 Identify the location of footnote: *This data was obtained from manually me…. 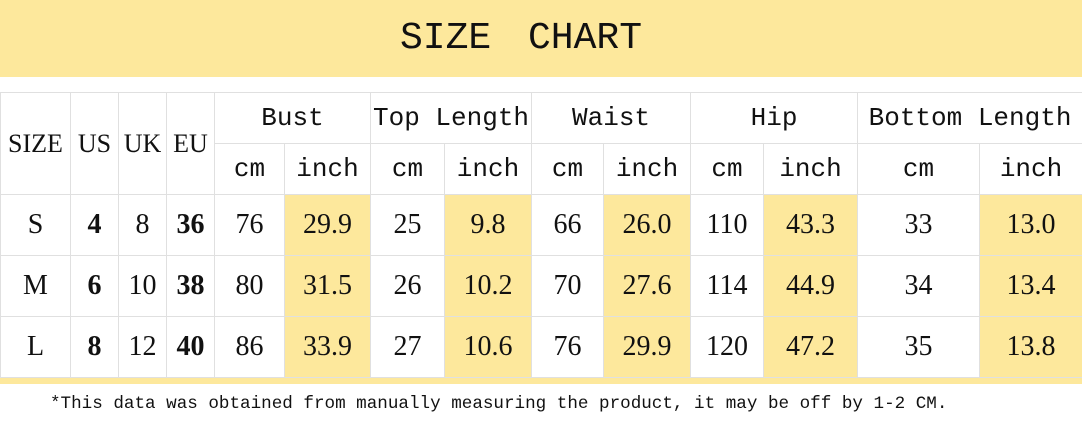
(499, 404).